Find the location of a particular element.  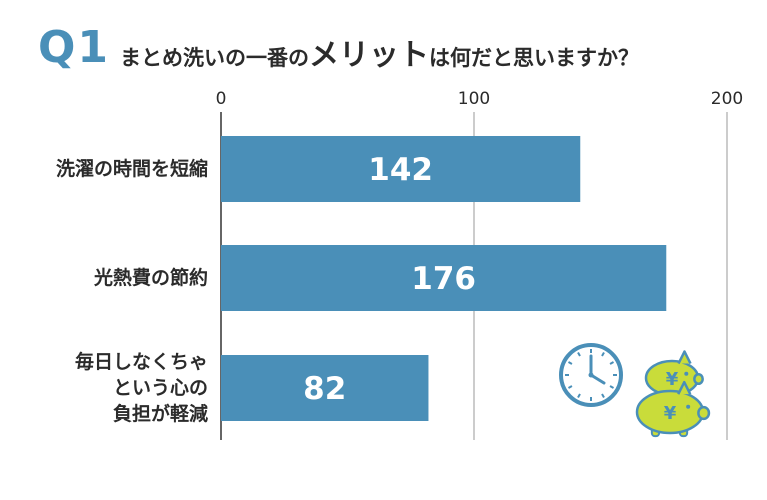

category-label: 洗濯の時間を短縮 is located at coordinates (108, 169).